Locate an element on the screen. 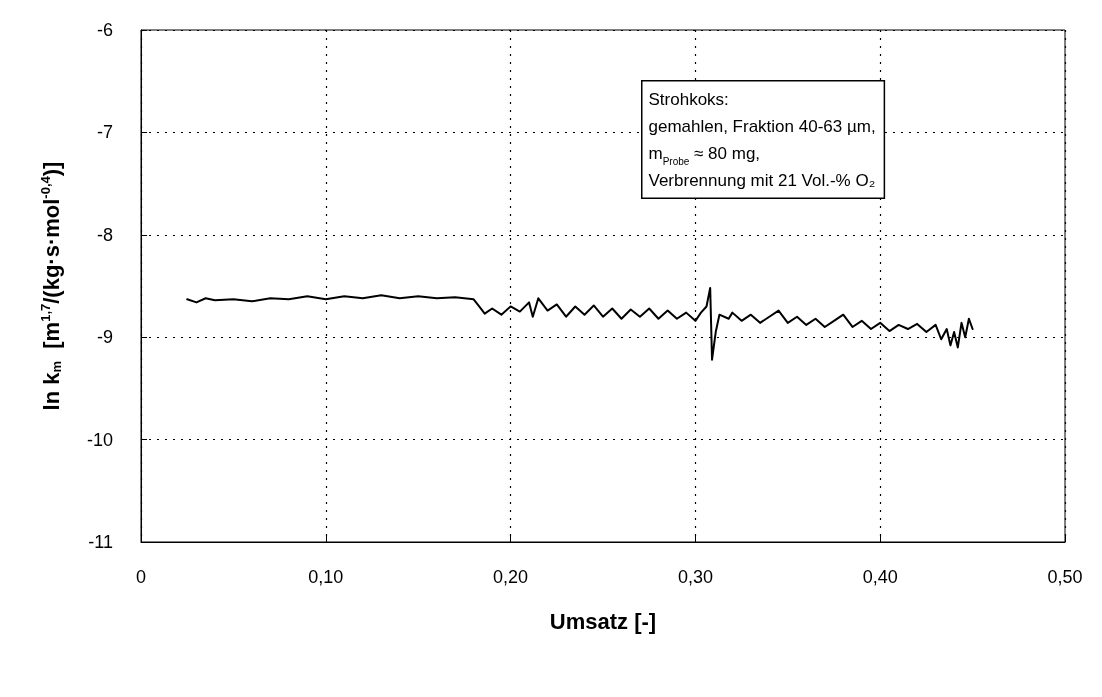  x-tick-label: 0,50 is located at coordinates (1065, 577).